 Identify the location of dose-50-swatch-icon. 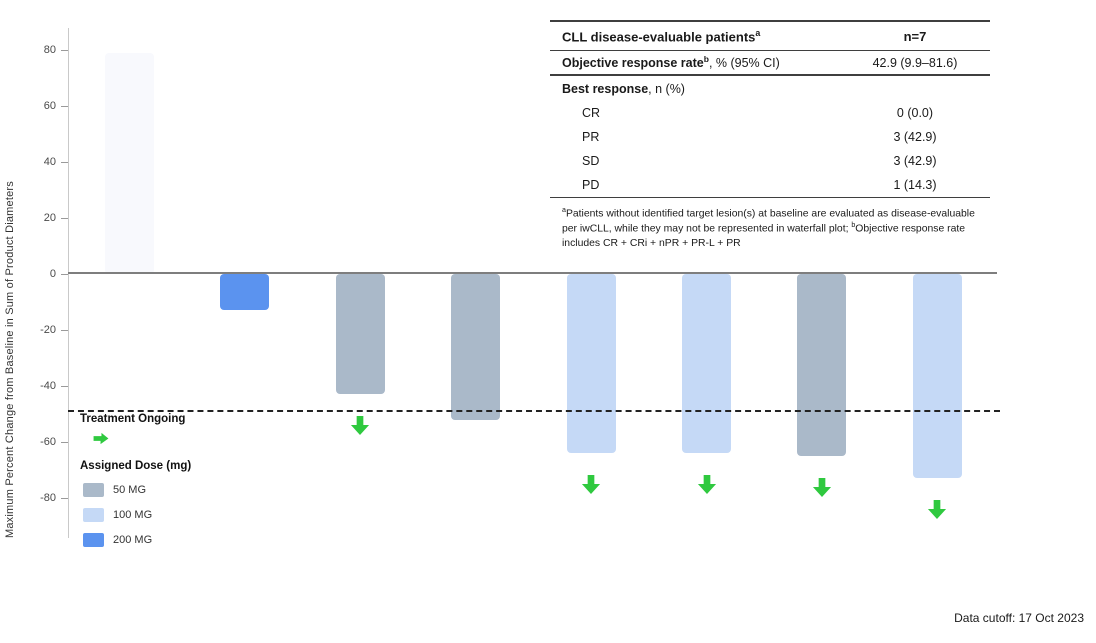
(93, 490).